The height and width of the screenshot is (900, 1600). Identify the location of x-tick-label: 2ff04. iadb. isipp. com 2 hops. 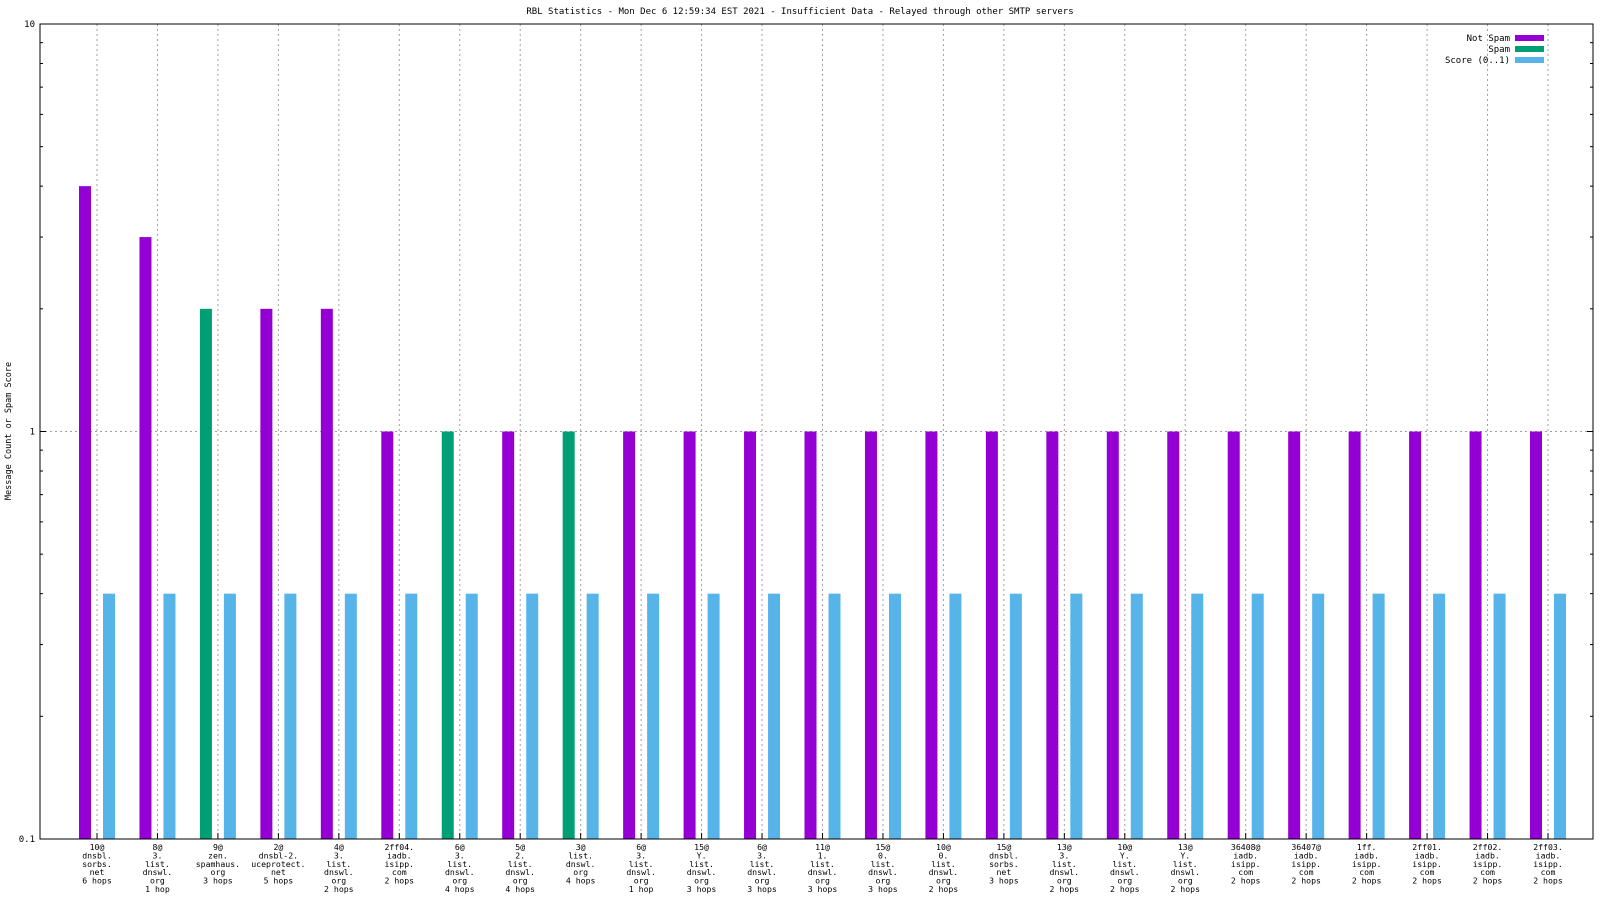
(400, 864).